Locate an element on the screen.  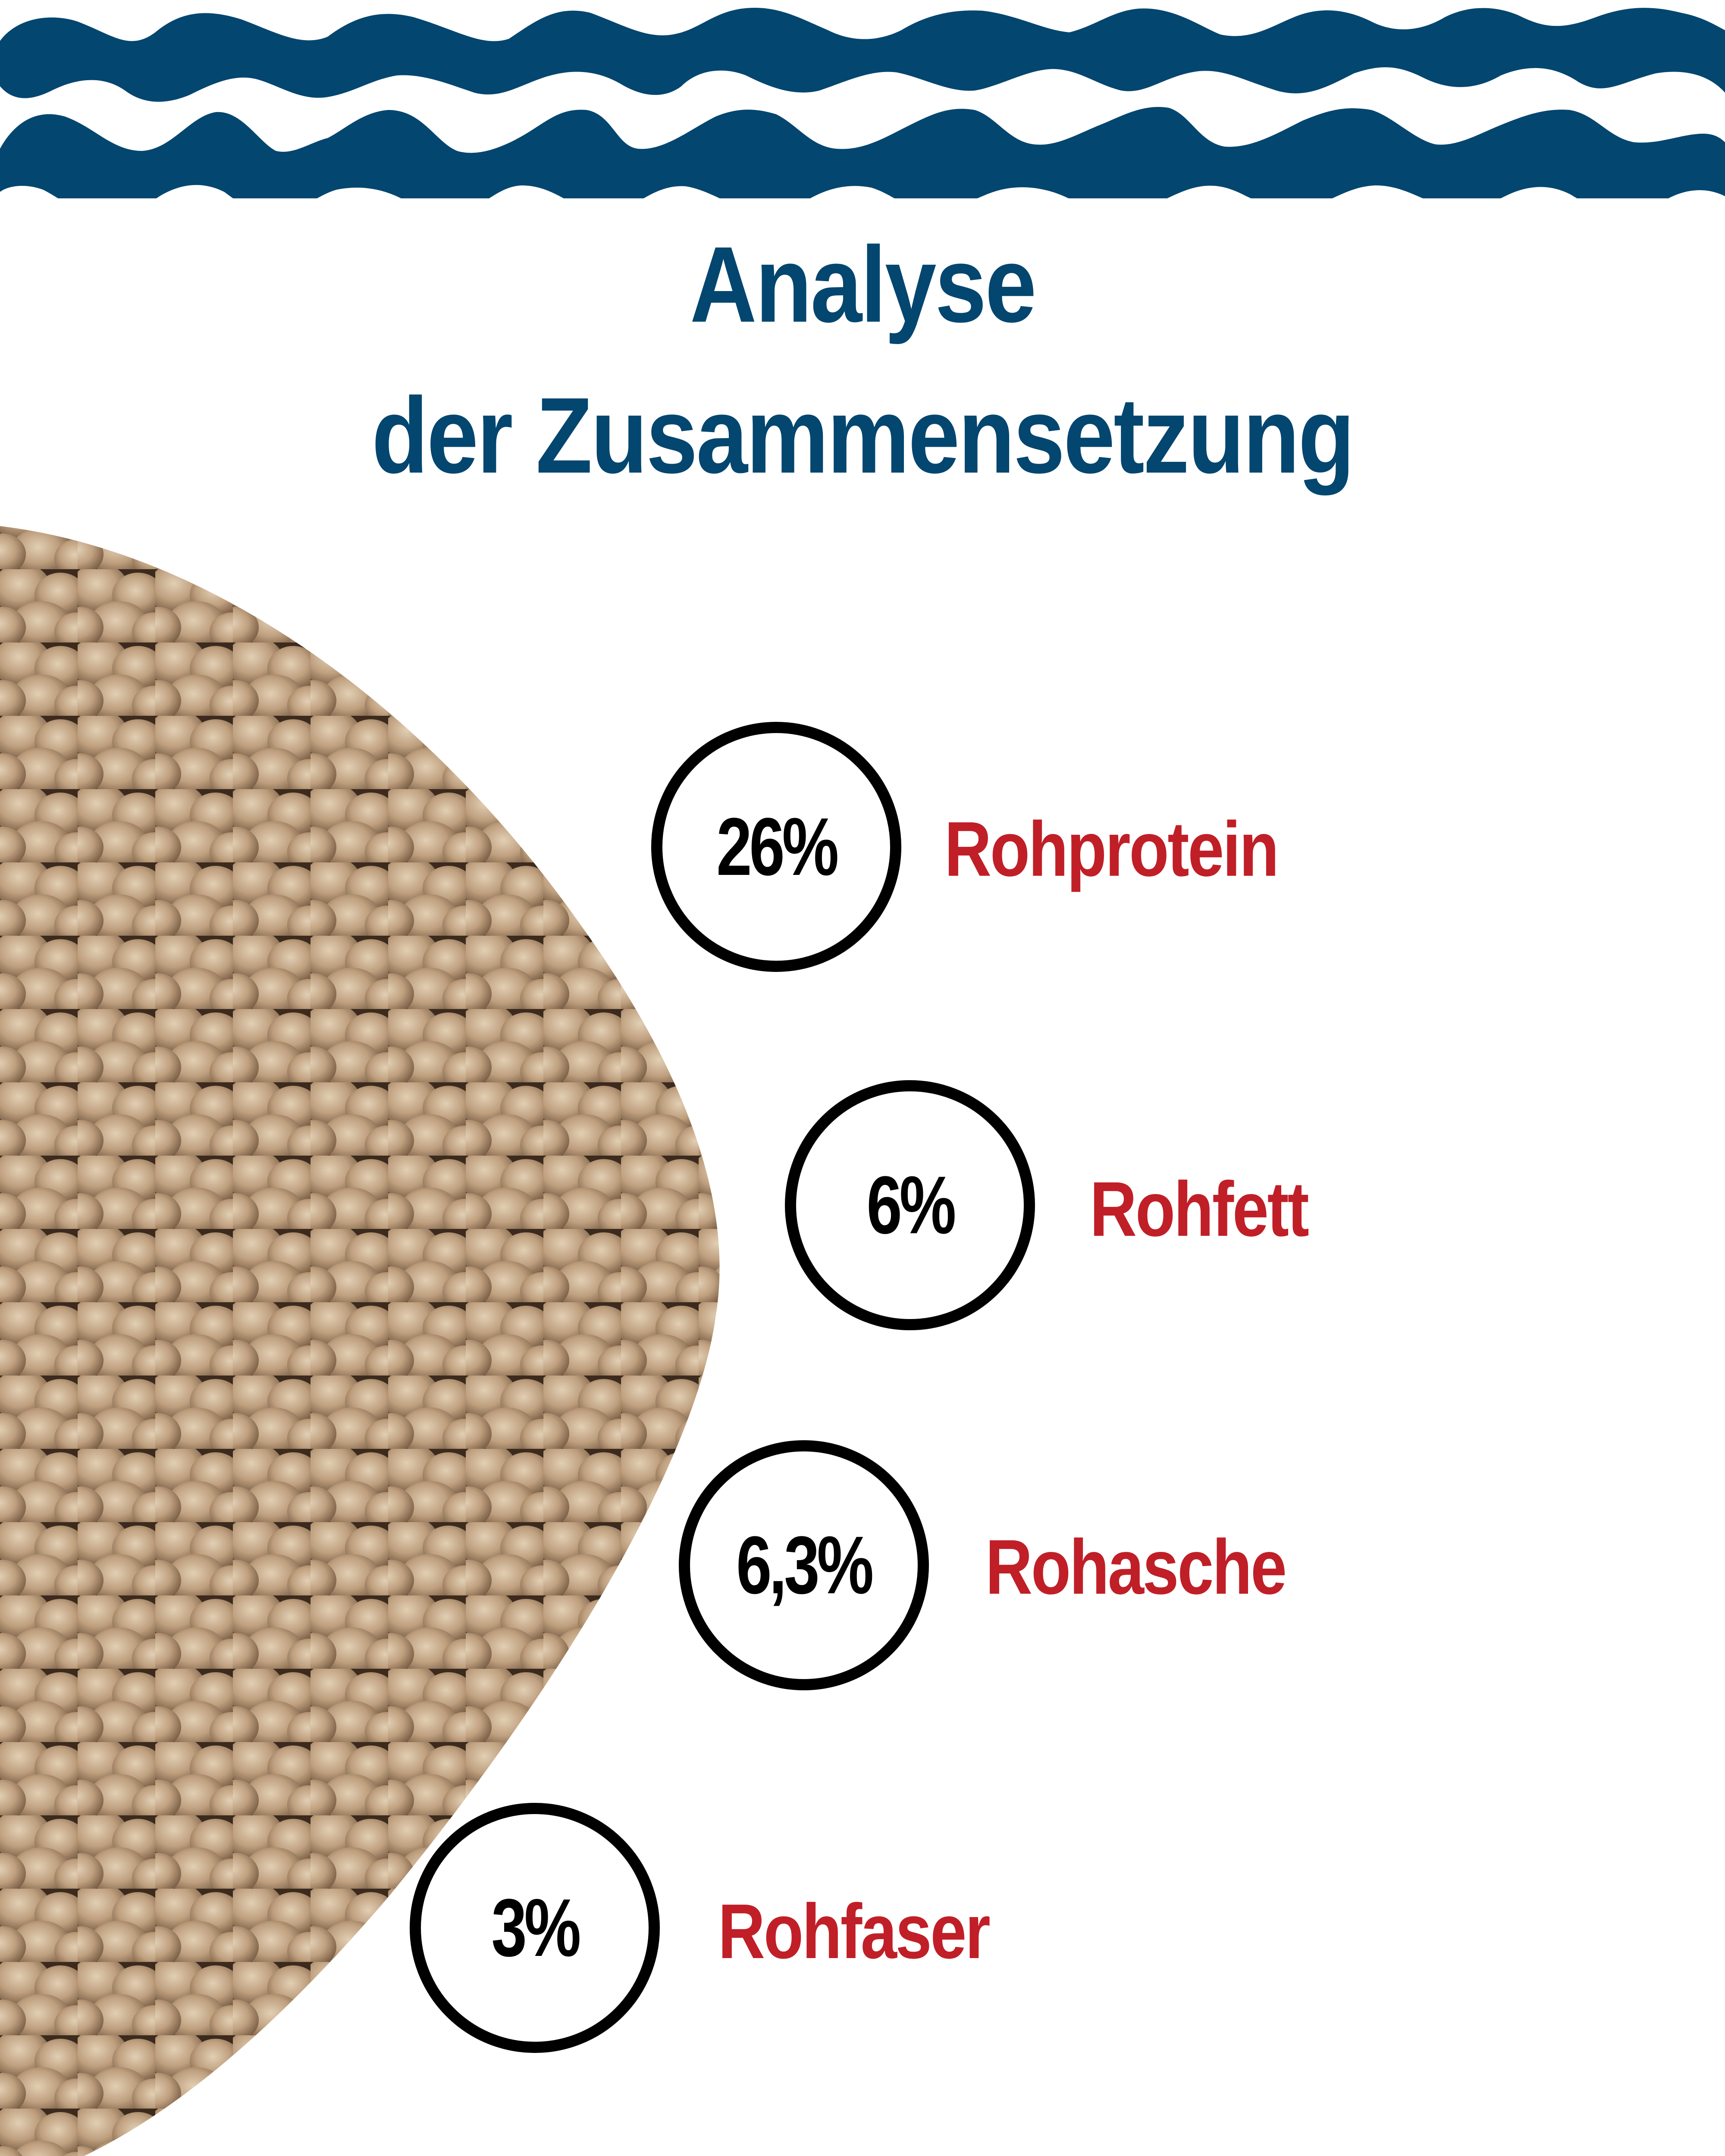
nutrient-value: 6% is located at coordinates (911, 1205).